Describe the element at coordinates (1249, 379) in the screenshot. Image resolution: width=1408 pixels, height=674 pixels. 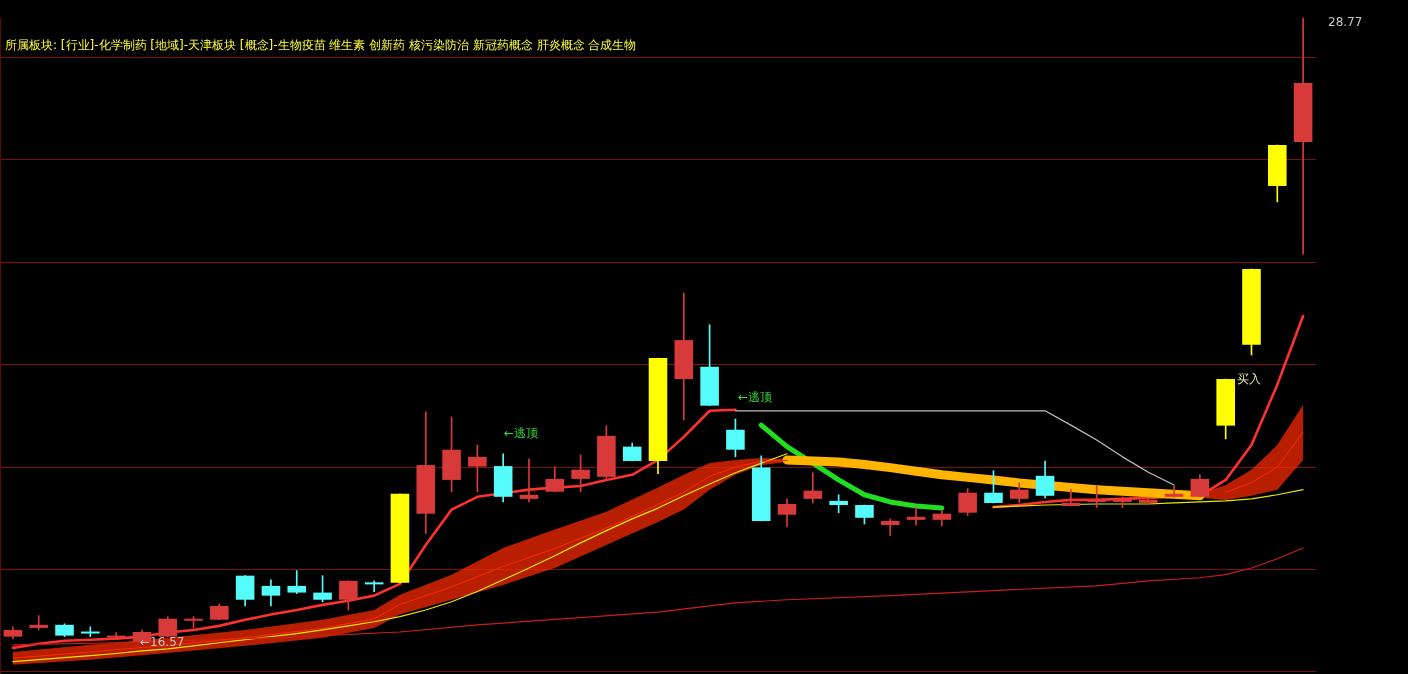
I see `annotation: 买入` at that location.